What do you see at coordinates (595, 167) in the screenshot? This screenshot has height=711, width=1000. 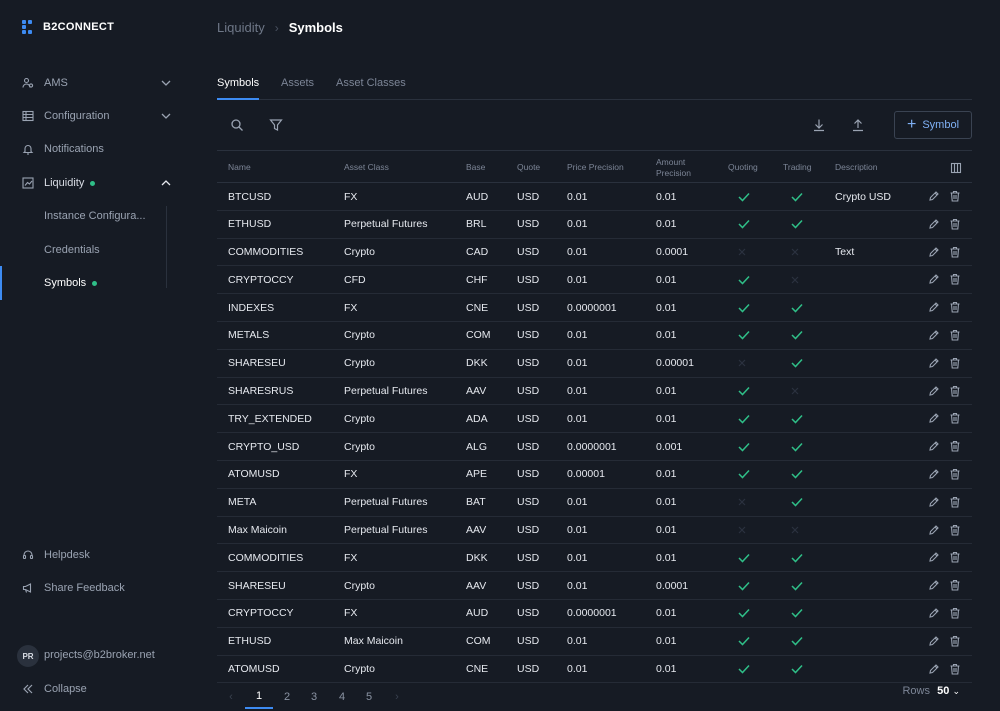 I see `column-header-price-precision: Price Precision` at bounding box center [595, 167].